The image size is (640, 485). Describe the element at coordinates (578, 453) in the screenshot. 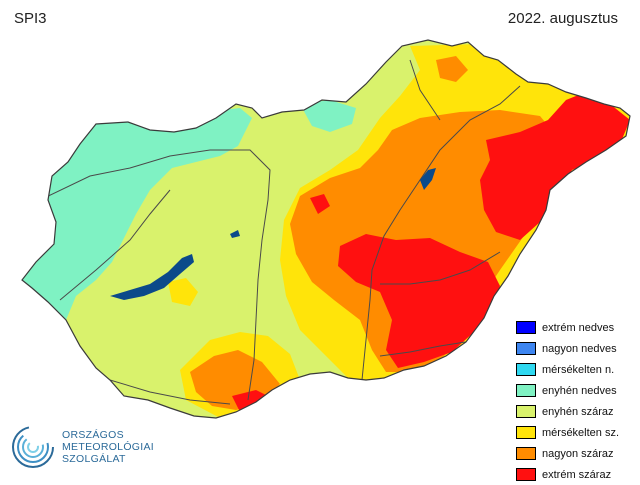

I see `legend-label: nagyon száraz` at that location.